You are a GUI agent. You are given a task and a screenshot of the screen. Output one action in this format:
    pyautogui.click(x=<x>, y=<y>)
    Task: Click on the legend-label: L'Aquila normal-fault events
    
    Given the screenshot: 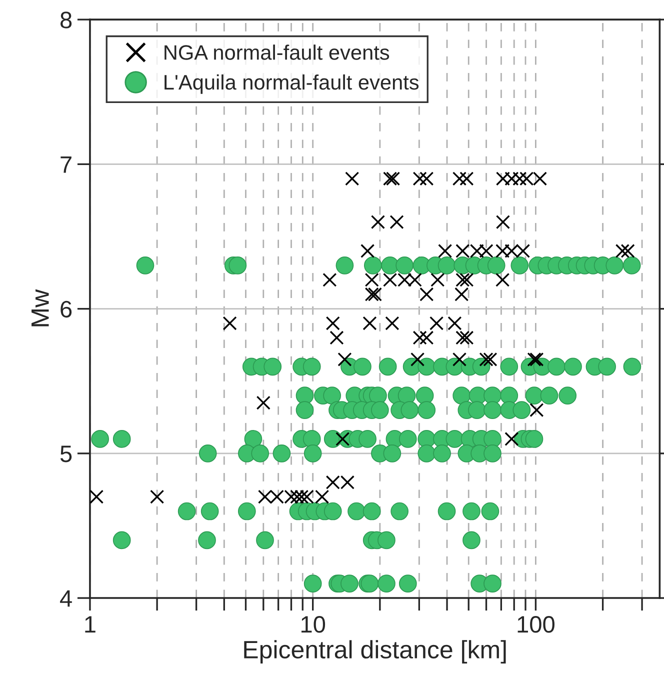 What is the action you would take?
    pyautogui.click(x=291, y=84)
    